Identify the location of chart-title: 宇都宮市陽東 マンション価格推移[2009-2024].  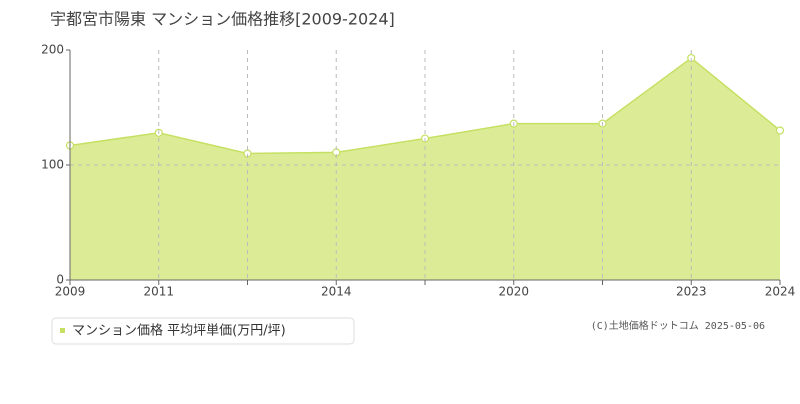
(222, 19).